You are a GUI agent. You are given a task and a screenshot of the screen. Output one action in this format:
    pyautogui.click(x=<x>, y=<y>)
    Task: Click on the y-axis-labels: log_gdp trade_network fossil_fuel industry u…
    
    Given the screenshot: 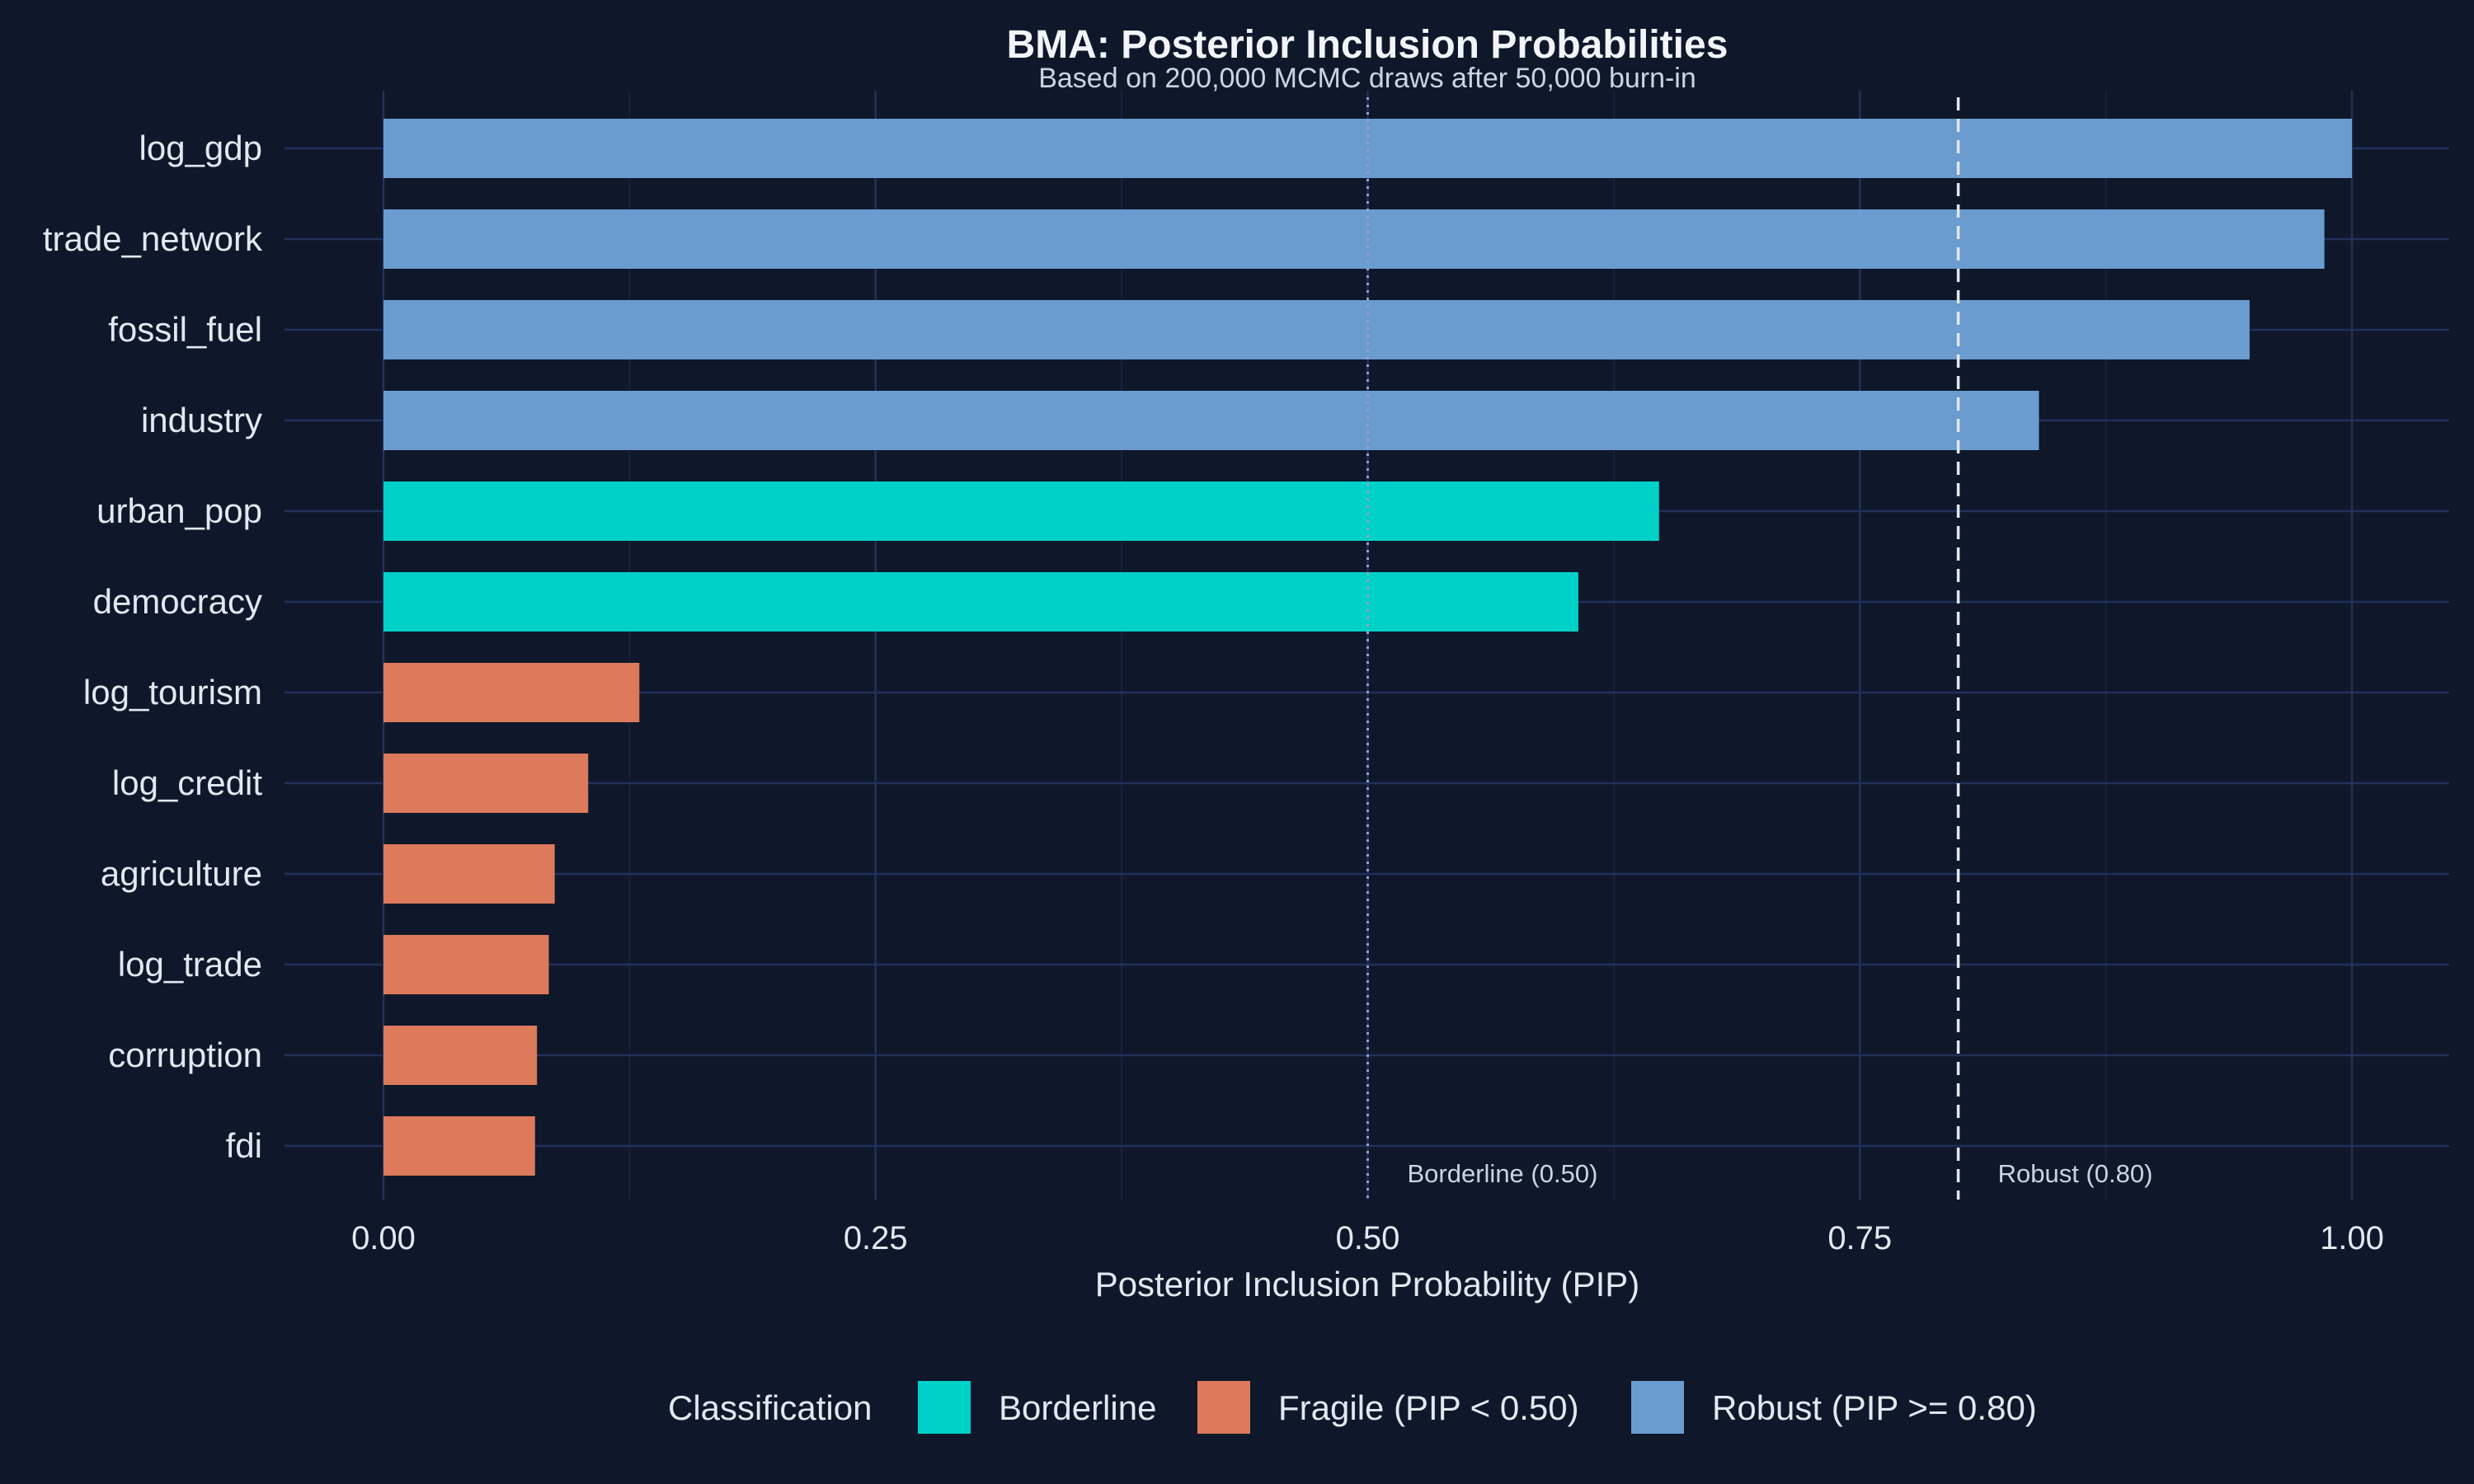 What is the action you would take?
    pyautogui.click(x=153, y=647)
    